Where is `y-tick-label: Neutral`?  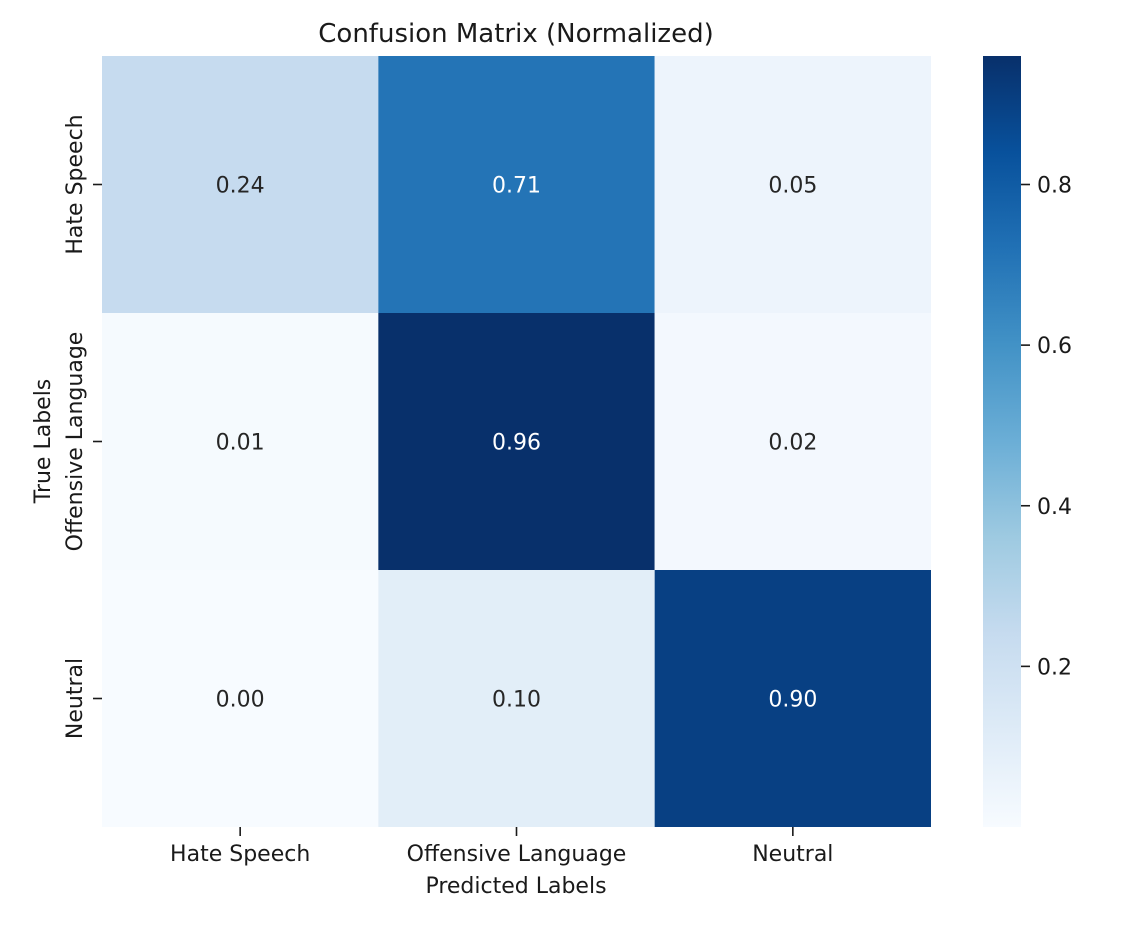 y-tick-label: Neutral is located at coordinates (75, 698).